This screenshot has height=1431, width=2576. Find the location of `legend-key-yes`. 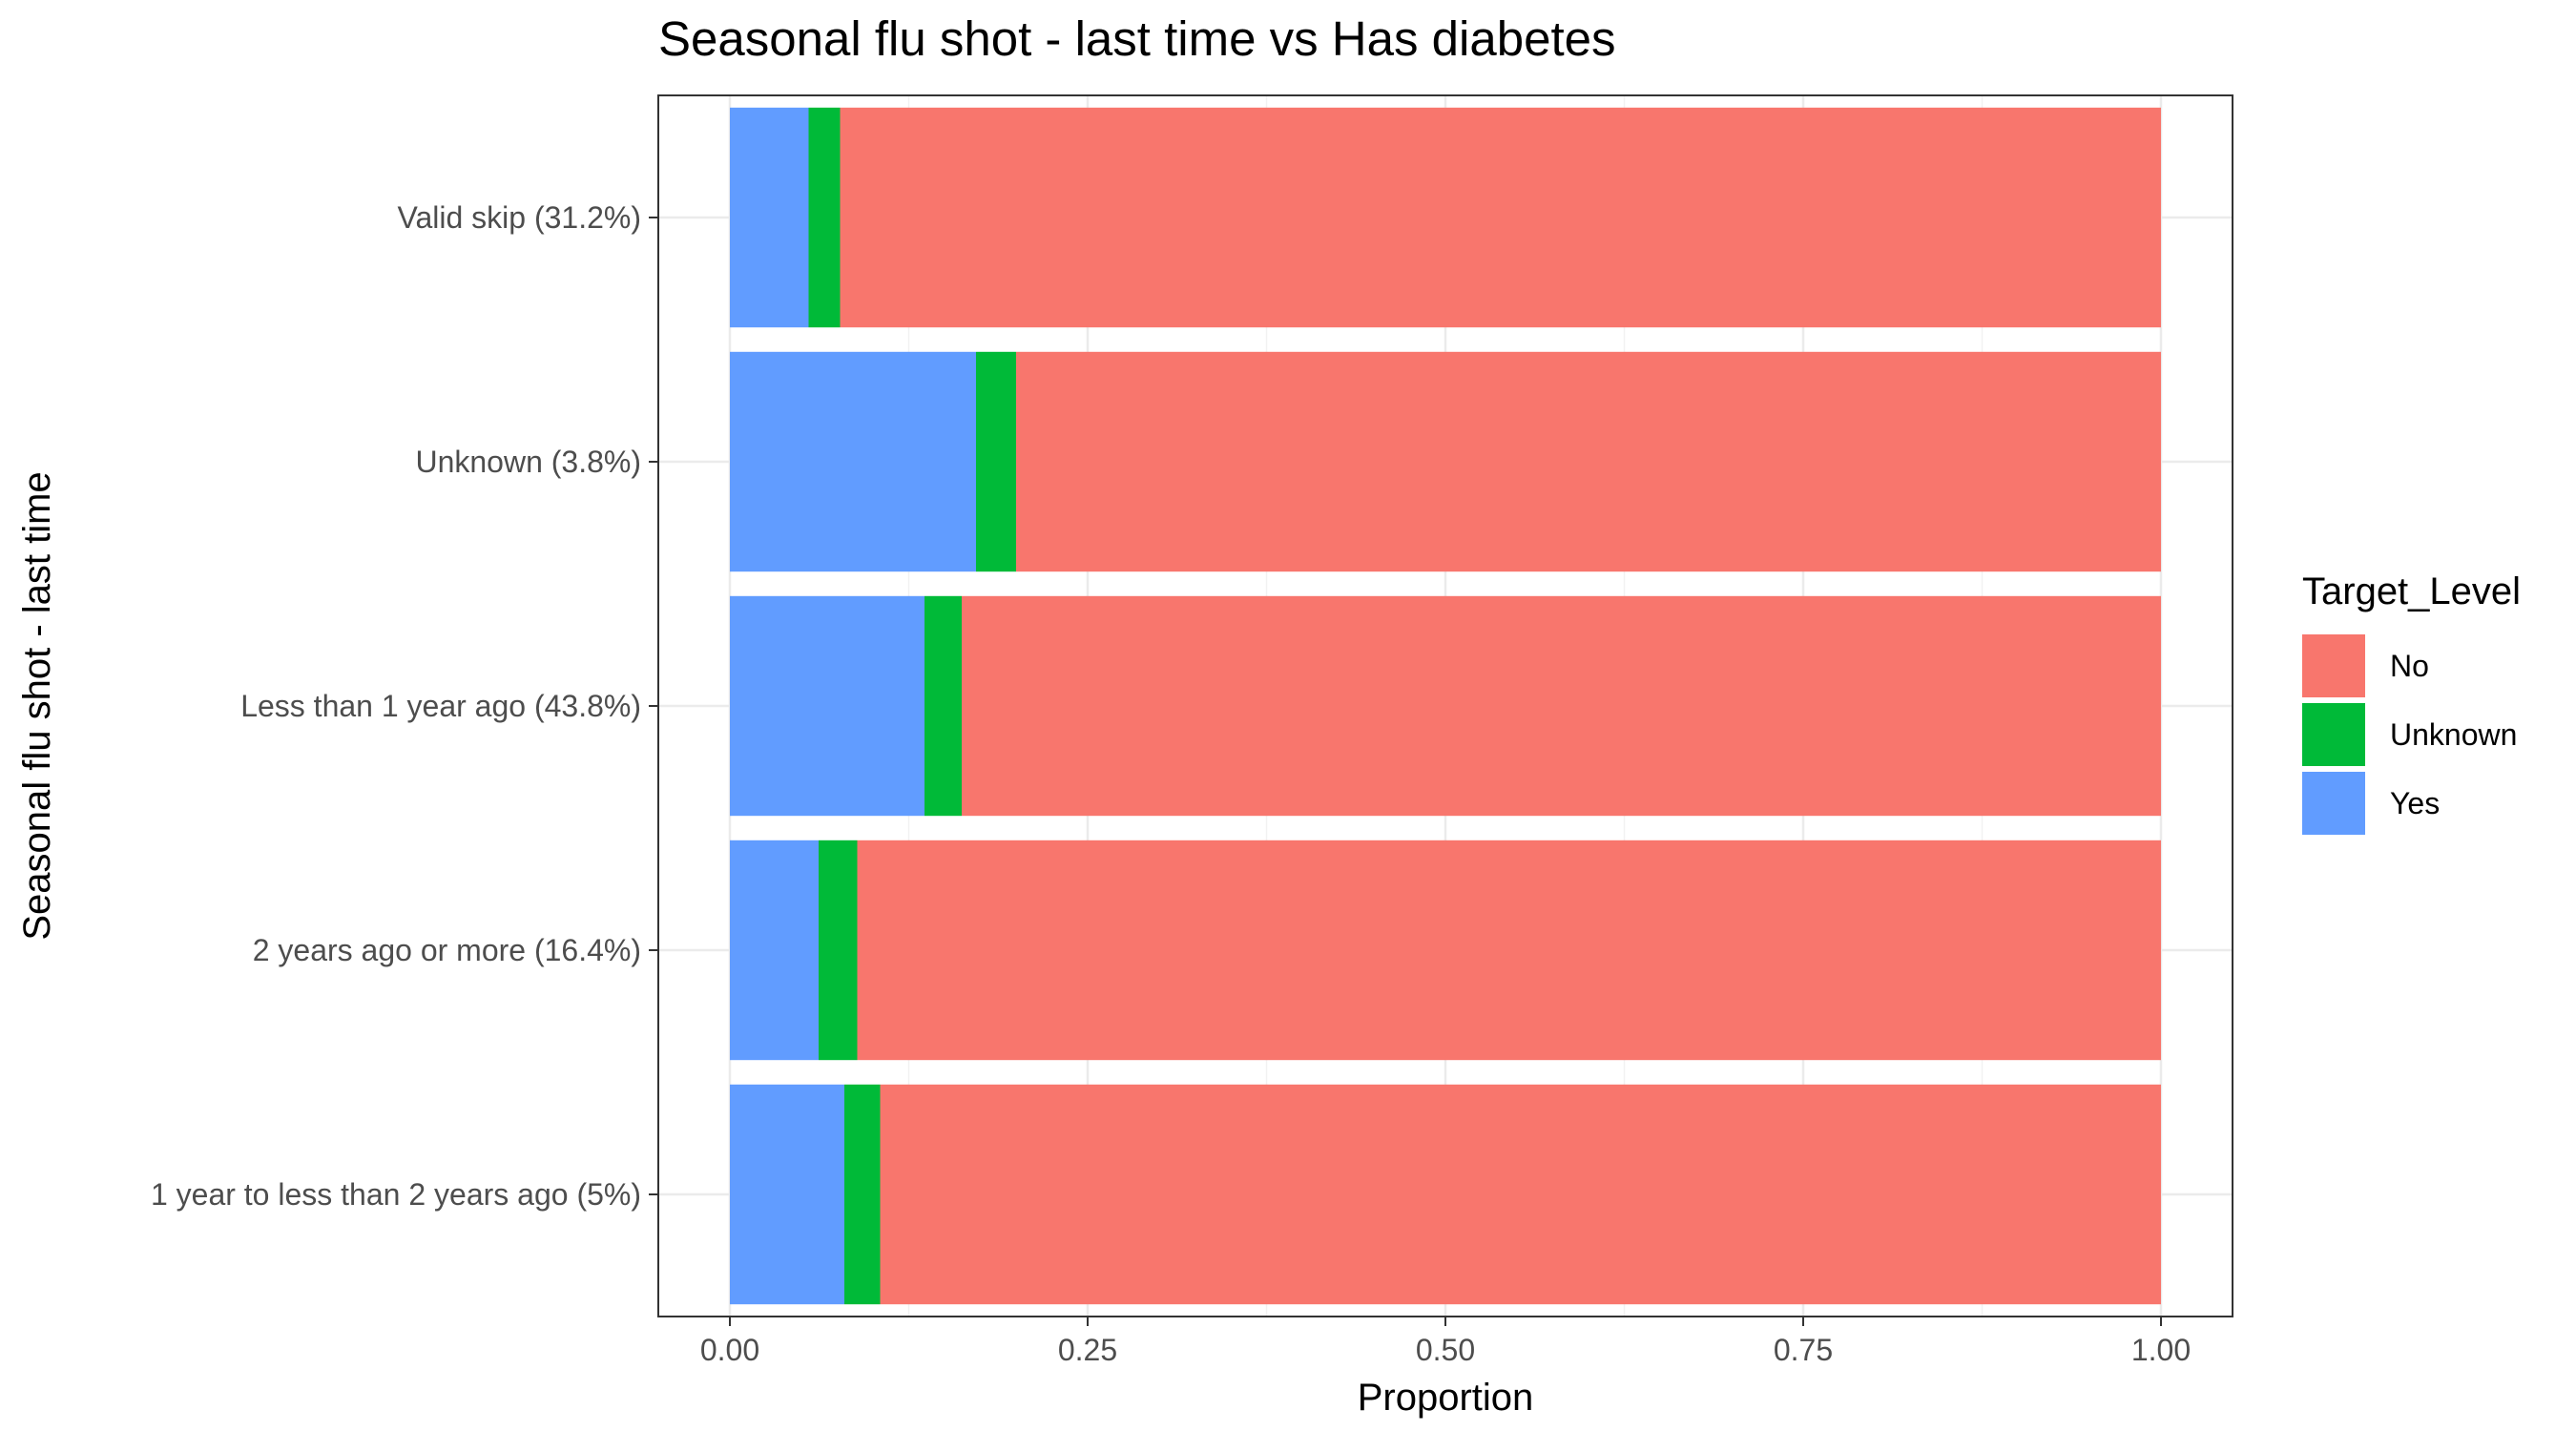

legend-key-yes is located at coordinates (2333, 803).